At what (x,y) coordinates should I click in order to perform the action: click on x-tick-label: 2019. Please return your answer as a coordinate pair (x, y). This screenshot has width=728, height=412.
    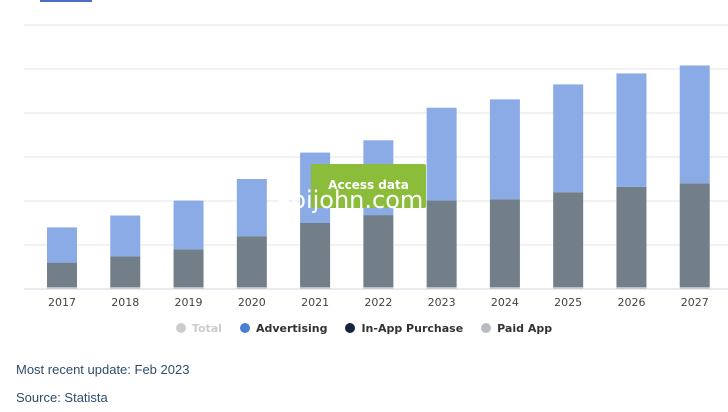
    Looking at the image, I should click on (189, 302).